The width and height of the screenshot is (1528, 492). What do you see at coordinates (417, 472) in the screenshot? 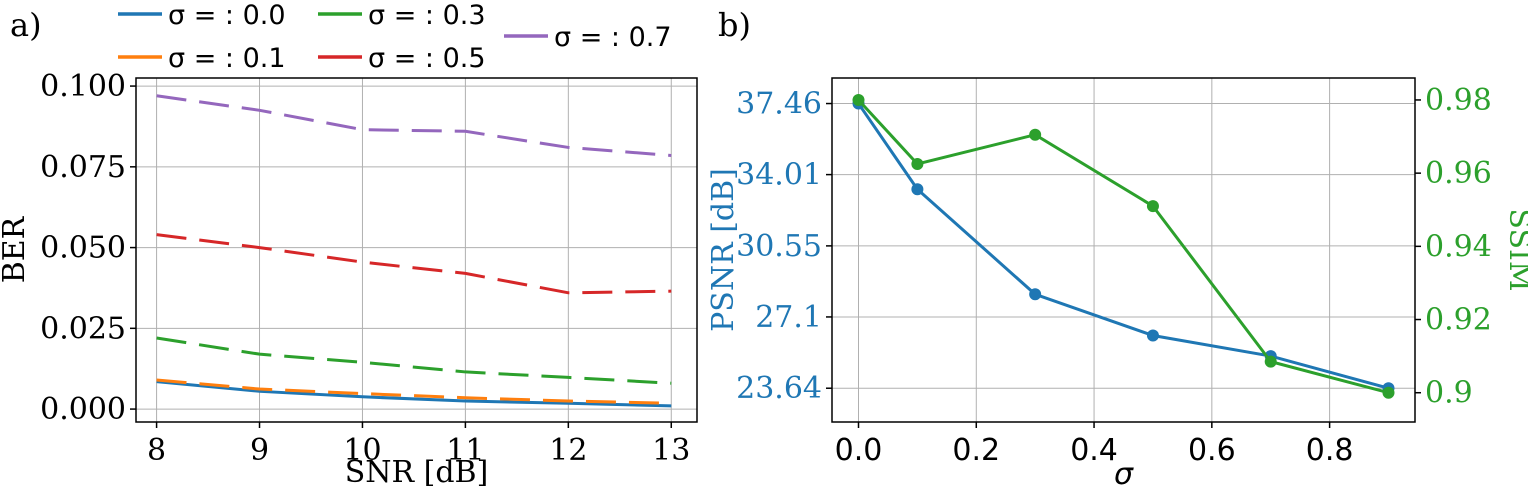
I see `x-axis-label: SNR [dB]` at bounding box center [417, 472].